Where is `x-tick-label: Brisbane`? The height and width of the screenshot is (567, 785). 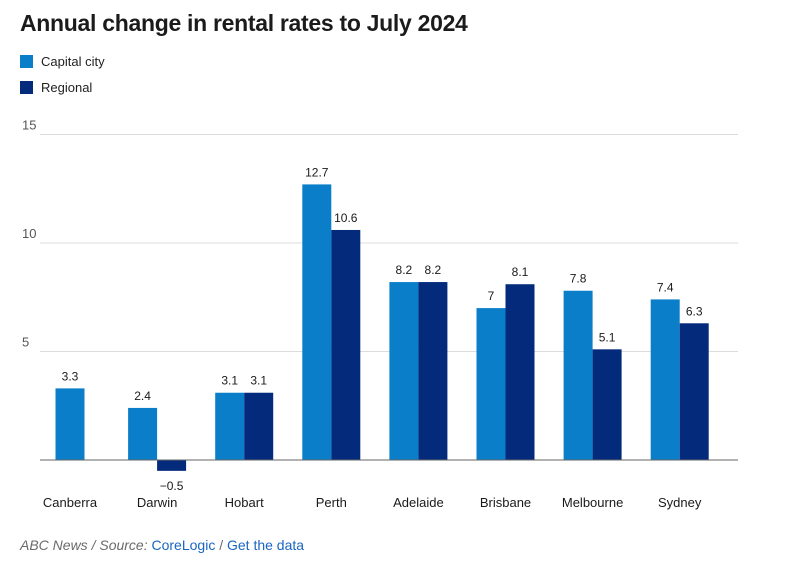
x-tick-label: Brisbane is located at coordinates (505, 502).